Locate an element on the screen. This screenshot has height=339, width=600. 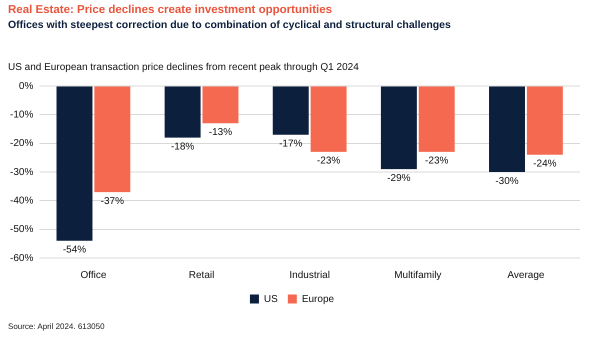
y-tick-label: -40% is located at coordinates (22, 200).